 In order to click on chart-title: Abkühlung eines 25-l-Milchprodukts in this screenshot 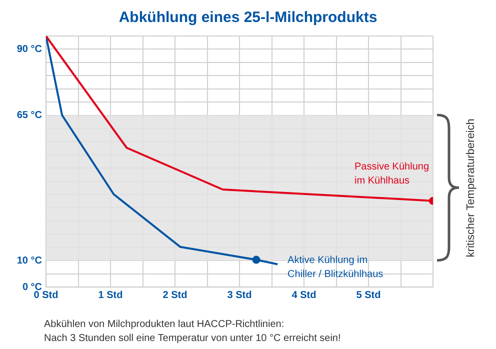, I will do `click(248, 17)`.